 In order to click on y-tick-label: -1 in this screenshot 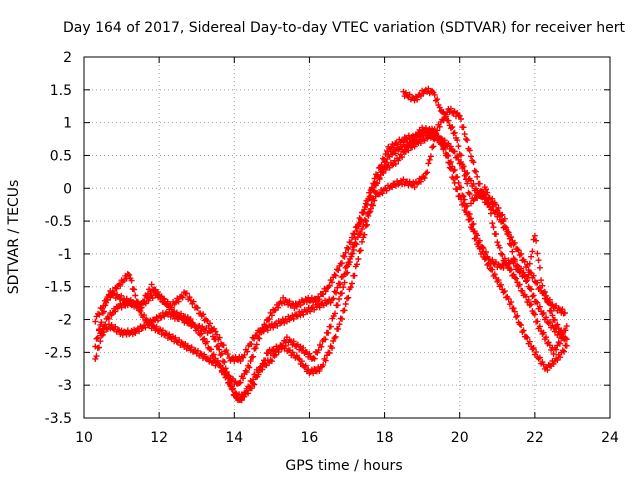, I will do `click(65, 255)`.